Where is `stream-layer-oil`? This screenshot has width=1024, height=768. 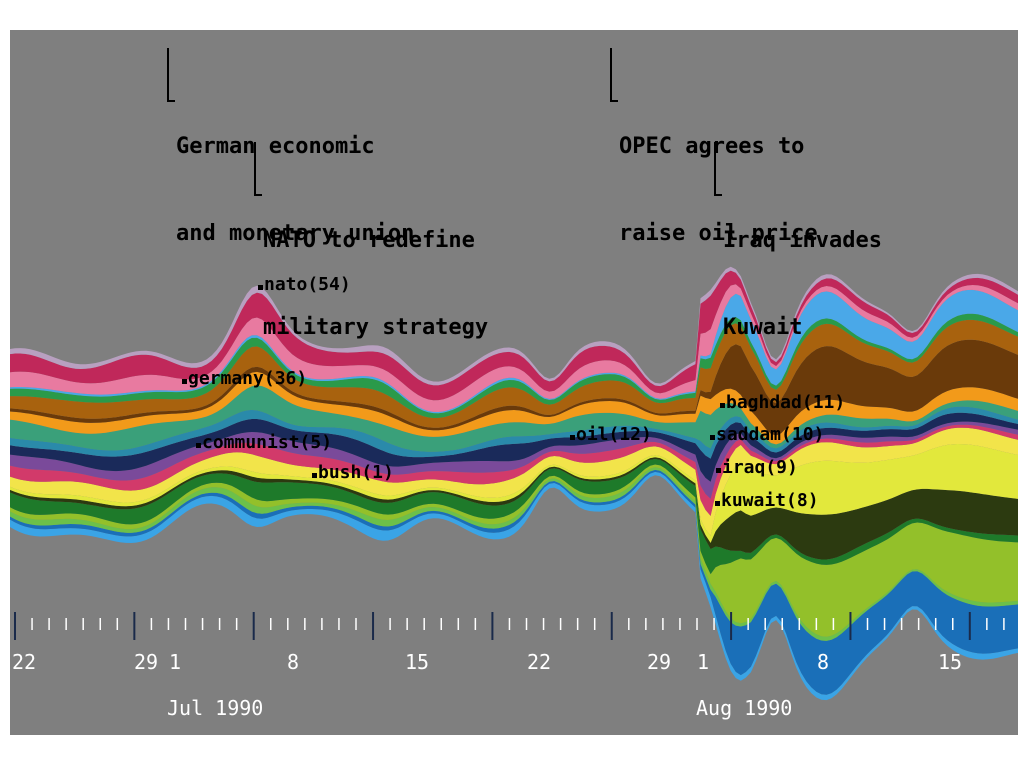
stream-layer-oil is located at coordinates (514, 481).